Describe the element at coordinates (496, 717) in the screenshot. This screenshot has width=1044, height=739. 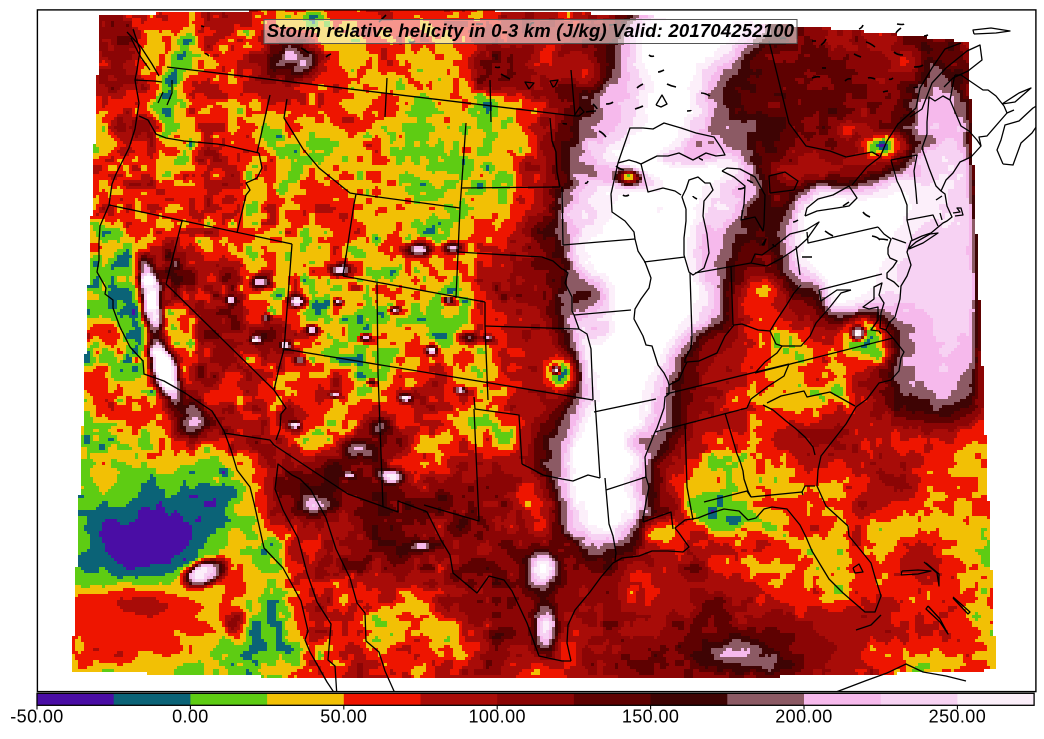
I see `svg-text: 100.00` at that location.